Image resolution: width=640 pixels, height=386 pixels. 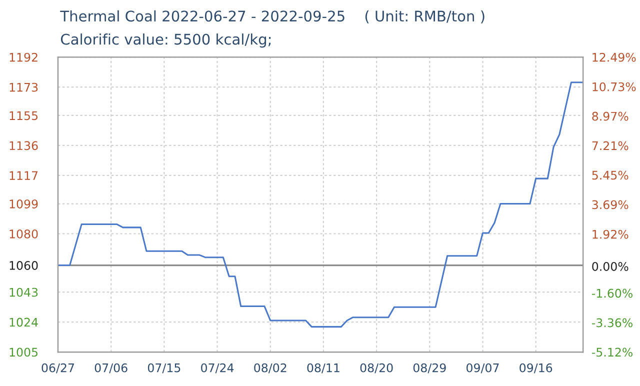 What do you see at coordinates (610, 175) in the screenshot?
I see `y2-tick-label: 5.45%` at bounding box center [610, 175].